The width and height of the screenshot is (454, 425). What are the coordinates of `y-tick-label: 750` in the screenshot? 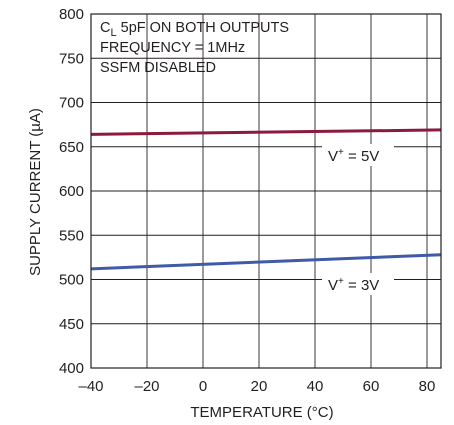 It's located at (71, 58).